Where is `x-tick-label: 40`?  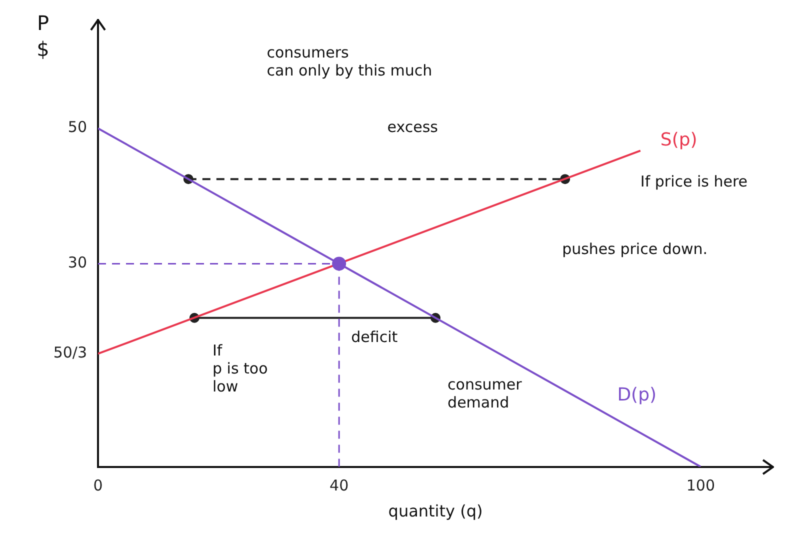
x-tick-label: 40 is located at coordinates (339, 485).